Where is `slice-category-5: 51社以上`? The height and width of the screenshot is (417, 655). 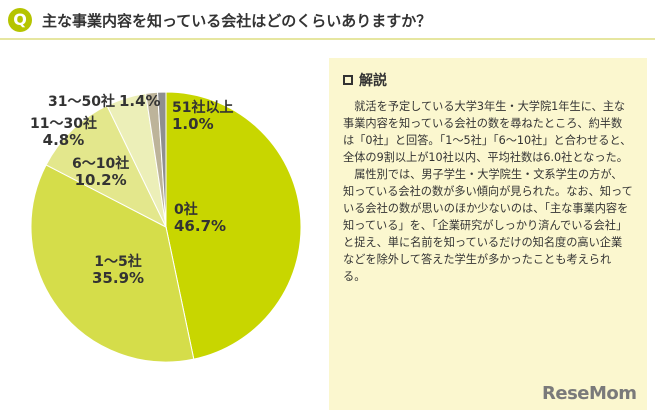 slice-category-5: 51社以上 is located at coordinates (203, 108).